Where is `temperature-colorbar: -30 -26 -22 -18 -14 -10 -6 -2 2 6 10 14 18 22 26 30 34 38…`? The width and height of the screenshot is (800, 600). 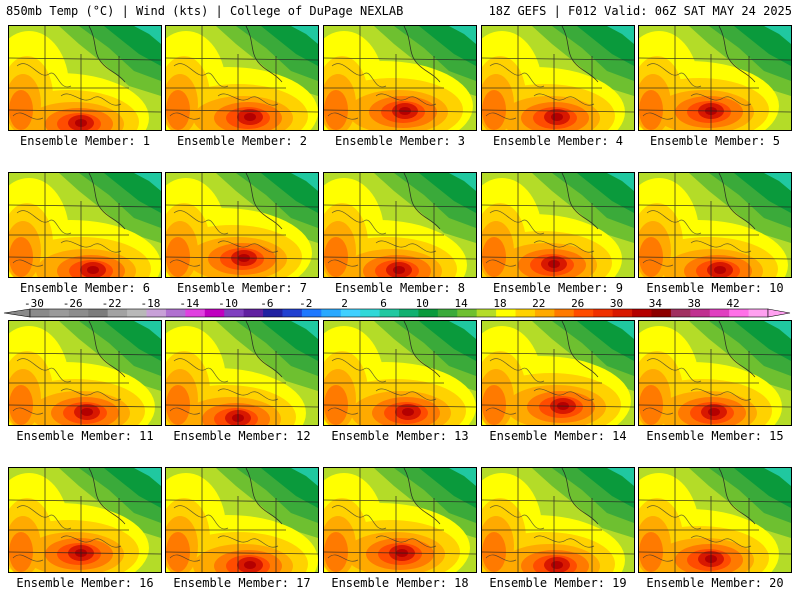 temperature-colorbar: -30 -26 -22 -18 -14 -10 -6 -2 2 6 10 14 18 22 26 30 34 38… is located at coordinates (400, 309).